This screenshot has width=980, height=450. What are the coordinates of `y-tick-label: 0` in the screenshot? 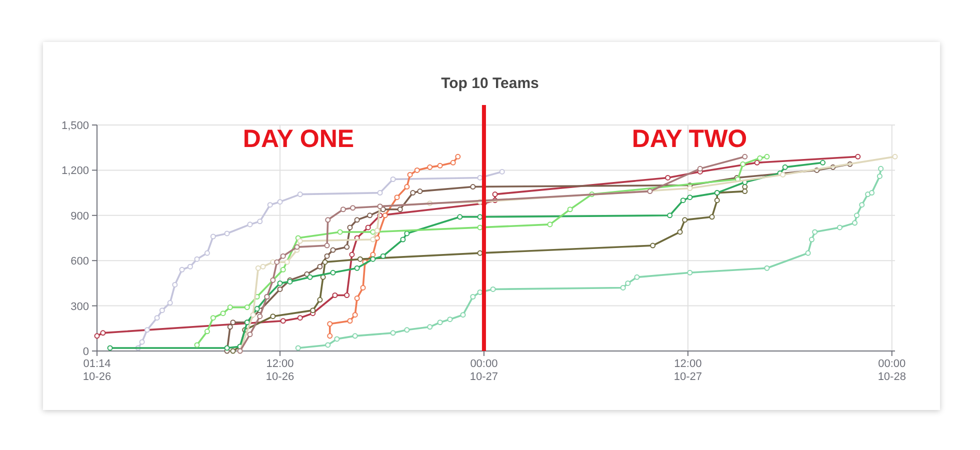 It's located at (85, 352).